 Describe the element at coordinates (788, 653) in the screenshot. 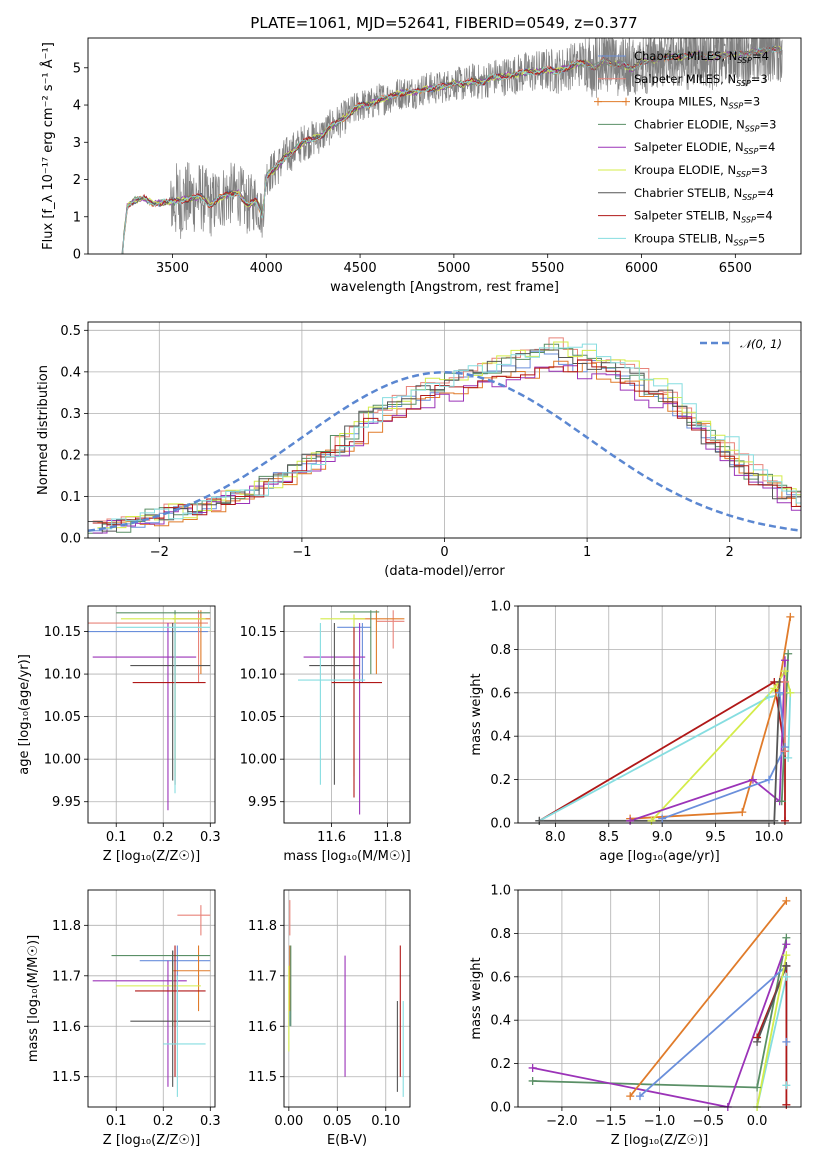

I see `weight-point-chabrier_elodie` at that location.